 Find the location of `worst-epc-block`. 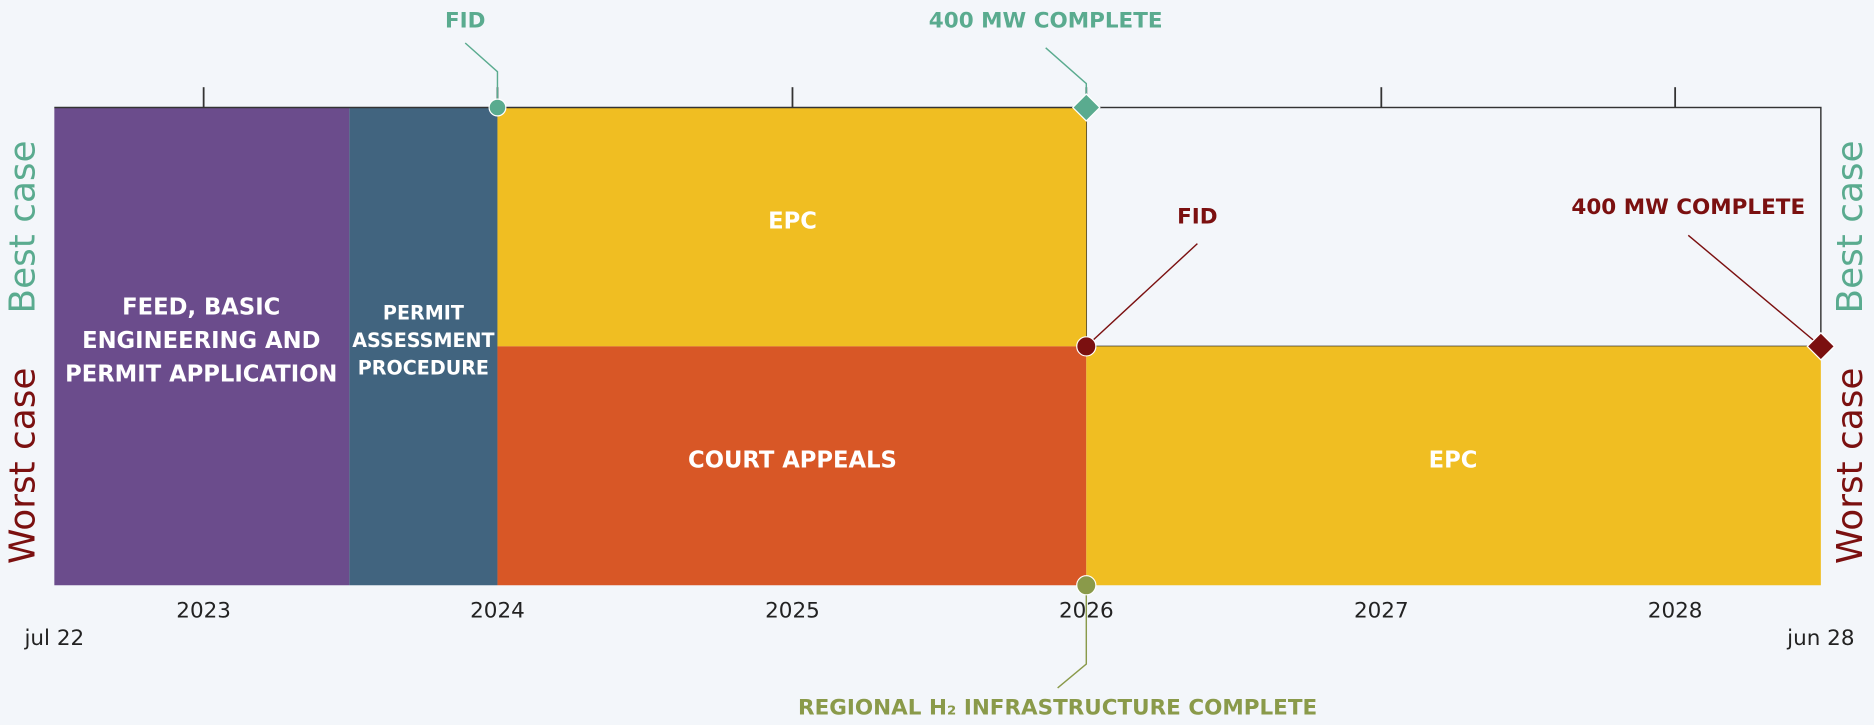

worst-epc-block is located at coordinates (1453, 466).